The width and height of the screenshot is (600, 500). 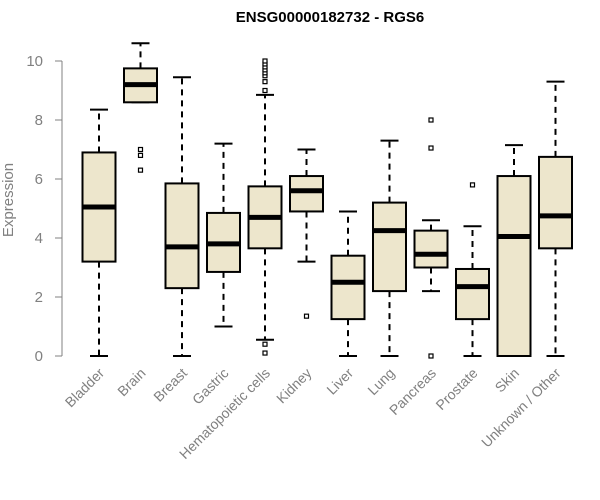 I want to click on x-tick-label: Brain, so click(x=131, y=382).